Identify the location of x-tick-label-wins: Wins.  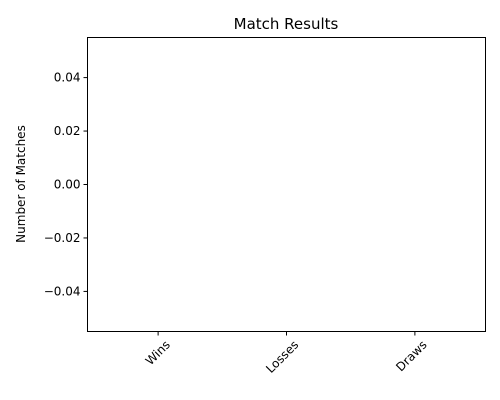
(158, 353).